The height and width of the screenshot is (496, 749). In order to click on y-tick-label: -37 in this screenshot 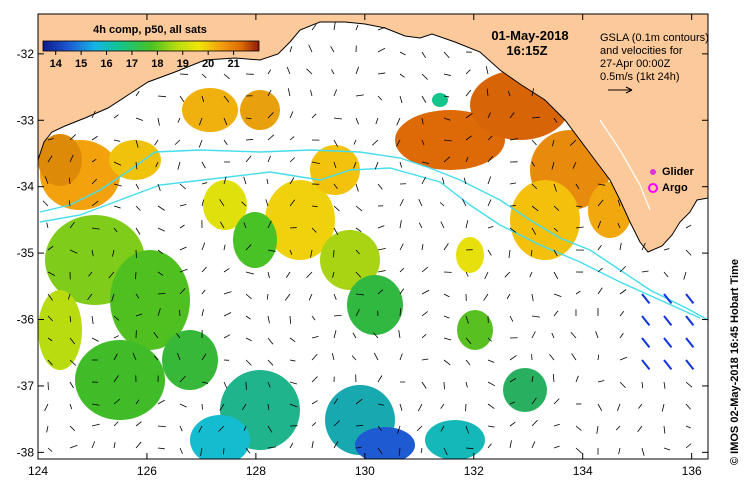, I will do `click(26, 386)`.